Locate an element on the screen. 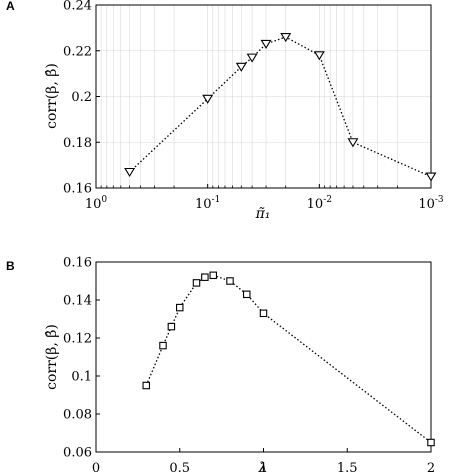 The image size is (474, 474). panel-b-x-ticks: 0 0.5 1 1.5 2 is located at coordinates (263, 461).